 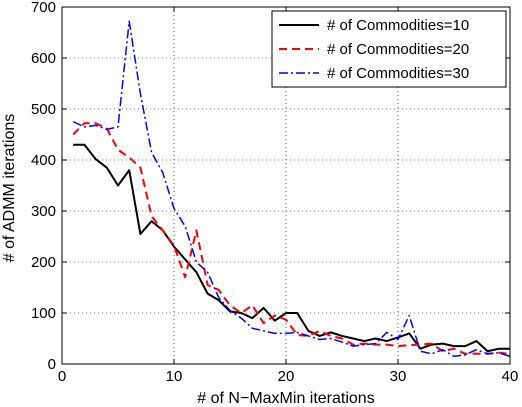 What do you see at coordinates (43, 8) in the screenshot?
I see `y-tick-label: 700` at bounding box center [43, 8].